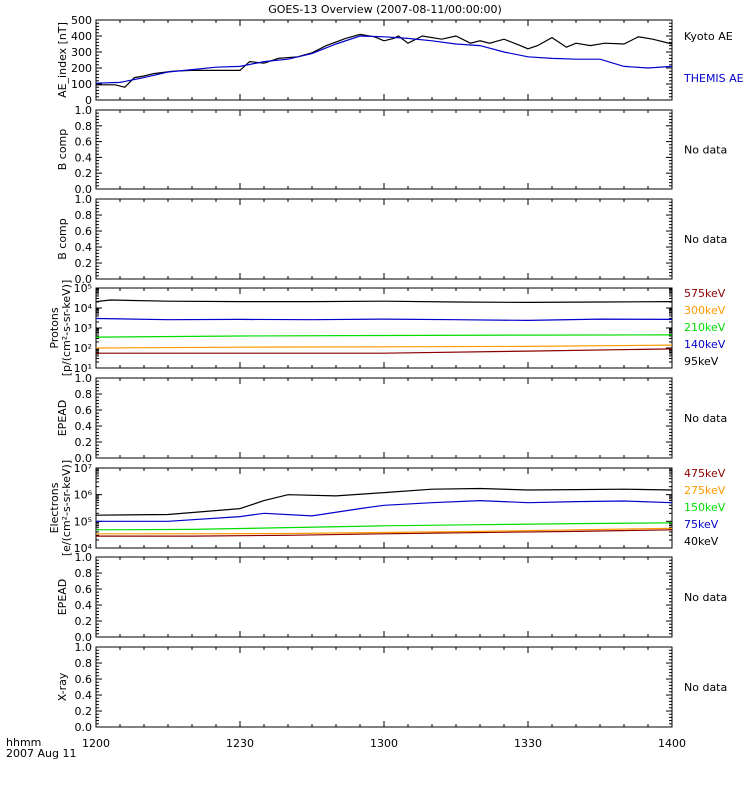  What do you see at coordinates (81, 52) in the screenshot?
I see `y-tick-label: 300` at bounding box center [81, 52].